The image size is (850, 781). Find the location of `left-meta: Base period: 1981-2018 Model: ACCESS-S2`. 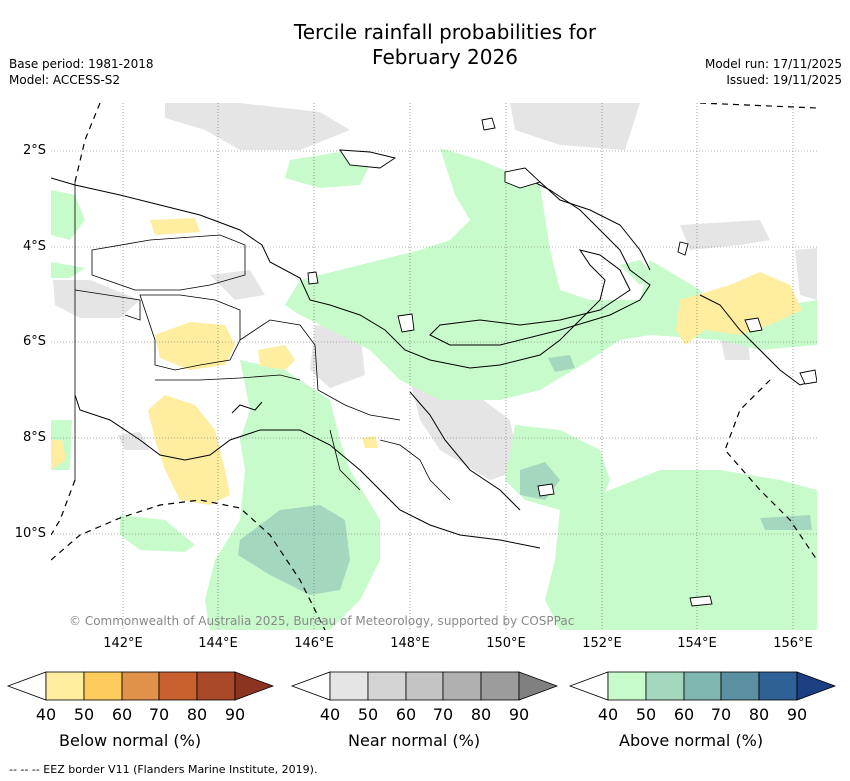

left-meta: Base period: 1981-2018 Model: ACCESS-S2 is located at coordinates (81, 72).